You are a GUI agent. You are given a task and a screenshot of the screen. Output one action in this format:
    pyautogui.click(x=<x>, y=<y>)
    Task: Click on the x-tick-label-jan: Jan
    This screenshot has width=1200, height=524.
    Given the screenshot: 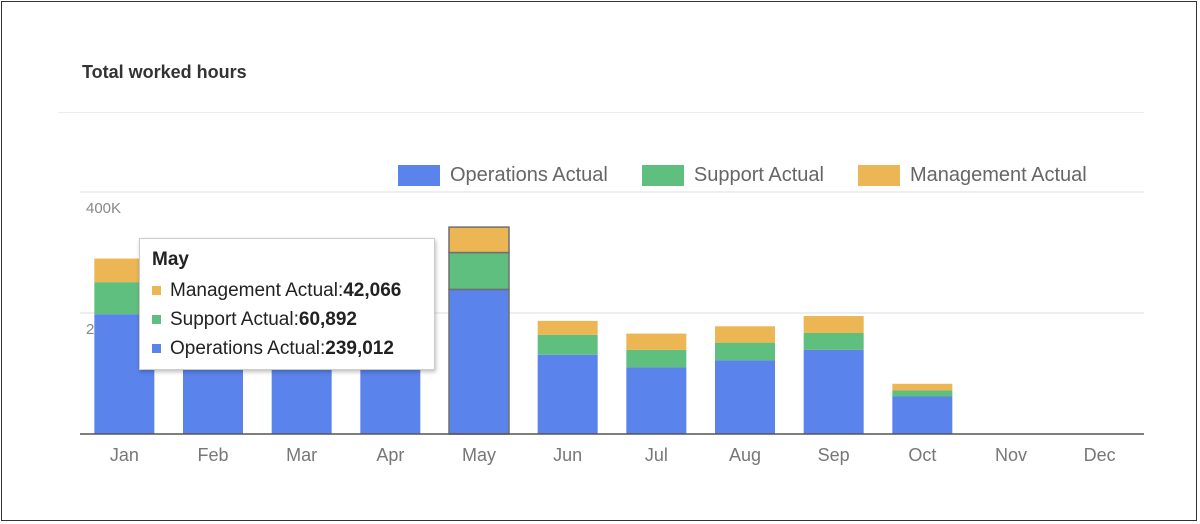 What is the action you would take?
    pyautogui.click(x=124, y=455)
    